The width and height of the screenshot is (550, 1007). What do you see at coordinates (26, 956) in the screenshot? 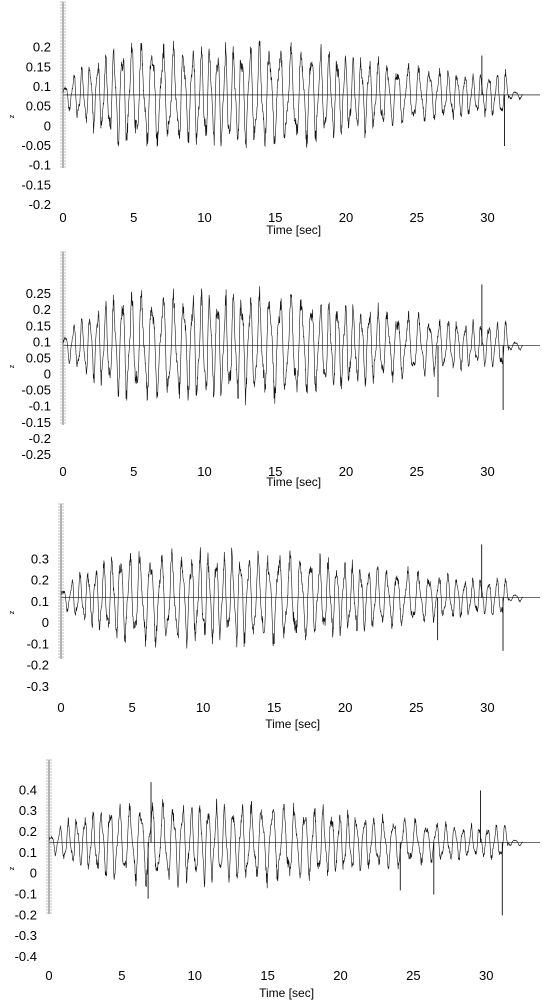
I see `y-tick-label: -0.4` at bounding box center [26, 956].